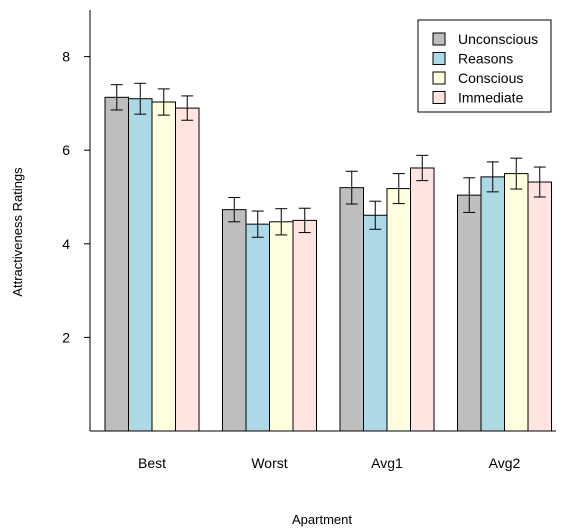 This screenshot has height=532, width=563. What do you see at coordinates (491, 98) in the screenshot?
I see `legend-label-immediate: Immediate` at bounding box center [491, 98].